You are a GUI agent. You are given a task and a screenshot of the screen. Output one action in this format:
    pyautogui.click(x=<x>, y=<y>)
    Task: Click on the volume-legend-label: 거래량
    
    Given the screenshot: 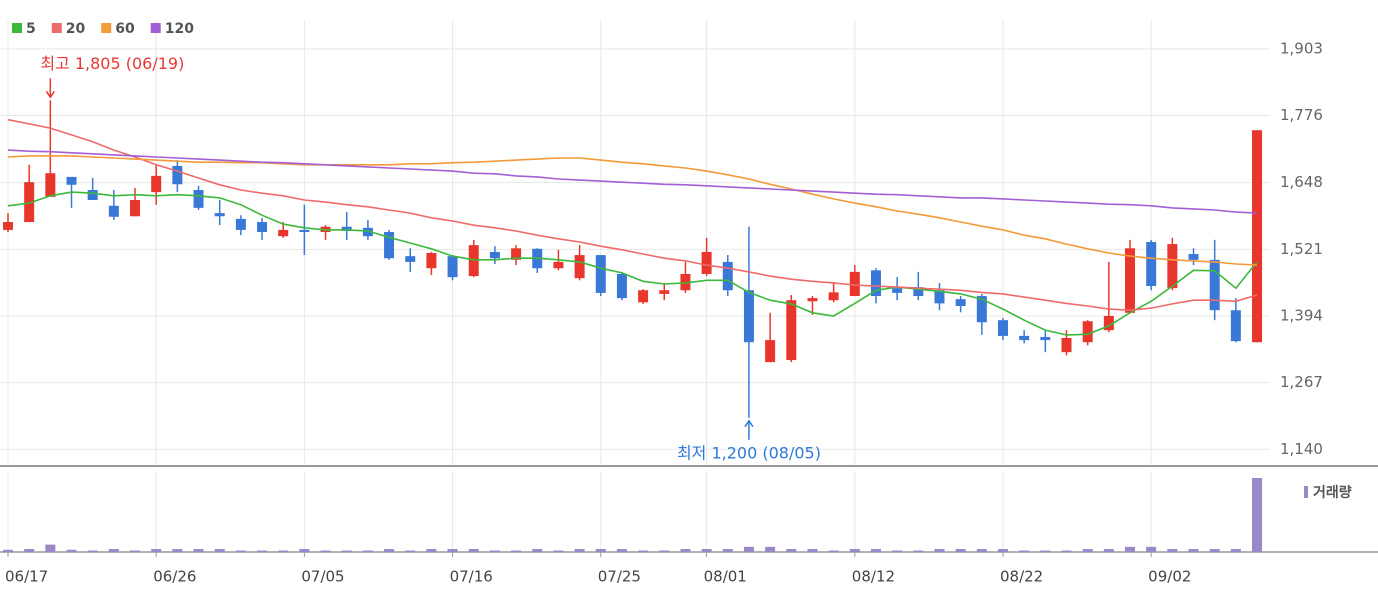 What is the action you would take?
    pyautogui.click(x=1332, y=493)
    